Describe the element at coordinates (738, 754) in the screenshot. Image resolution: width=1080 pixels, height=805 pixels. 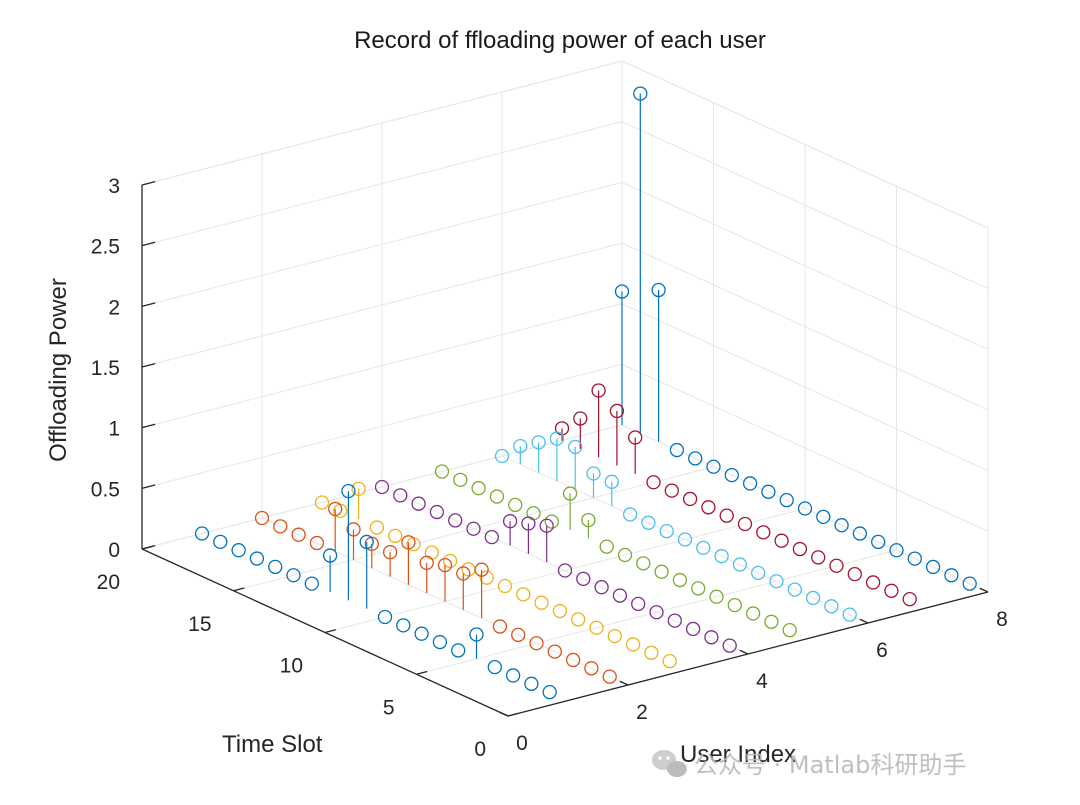
I see `x-axis-label: User Index` at that location.